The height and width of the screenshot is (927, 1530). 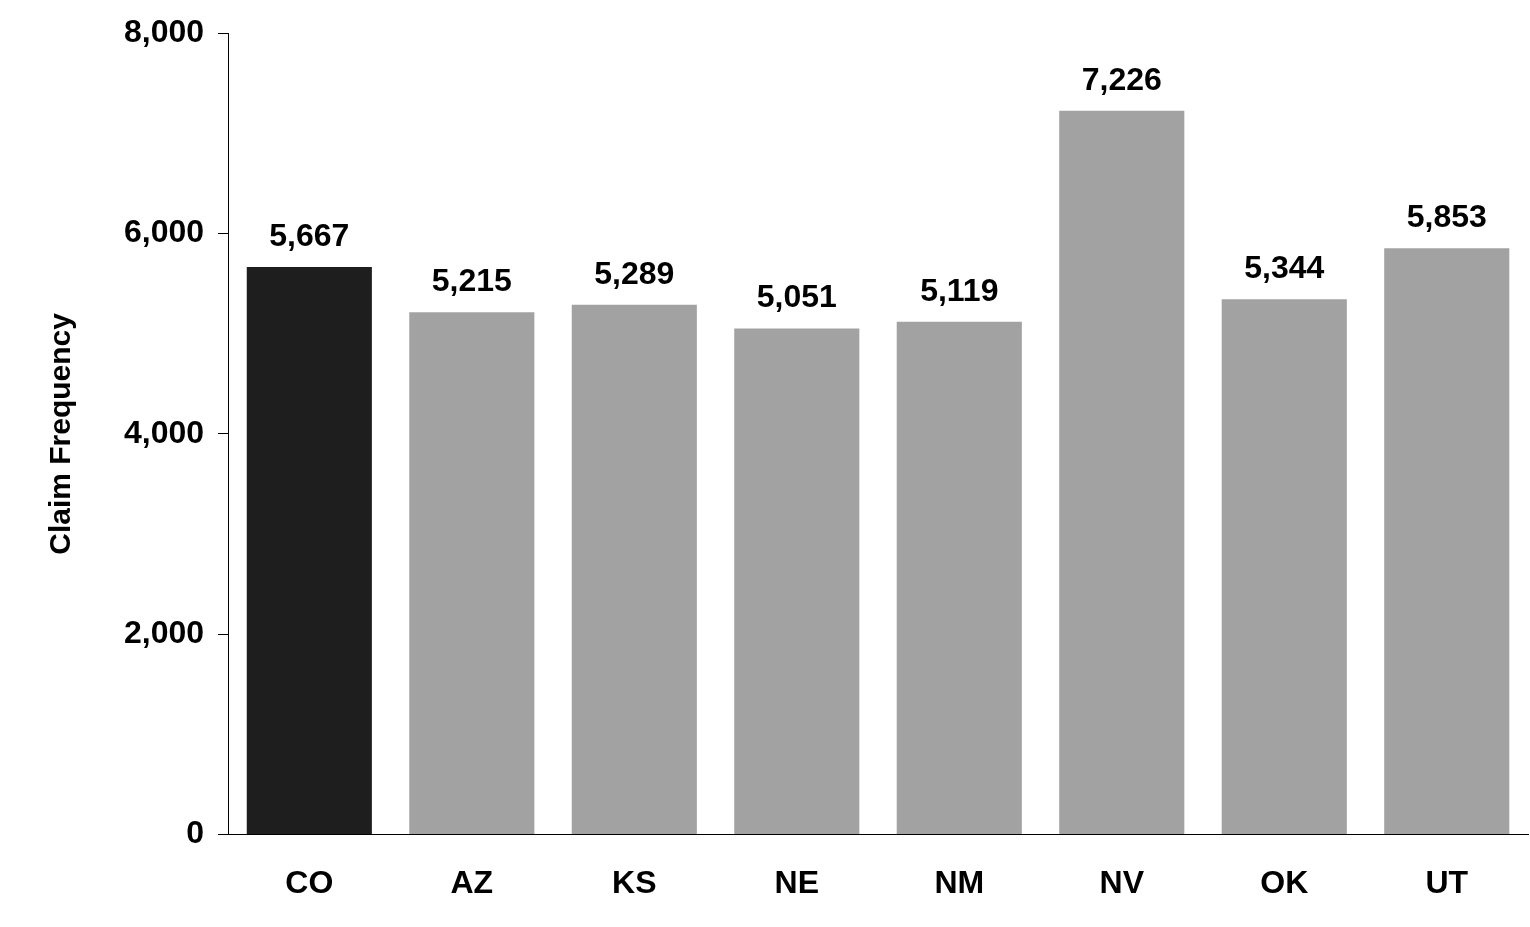 What do you see at coordinates (1121, 78) in the screenshot?
I see `data-label: 7,226` at bounding box center [1121, 78].